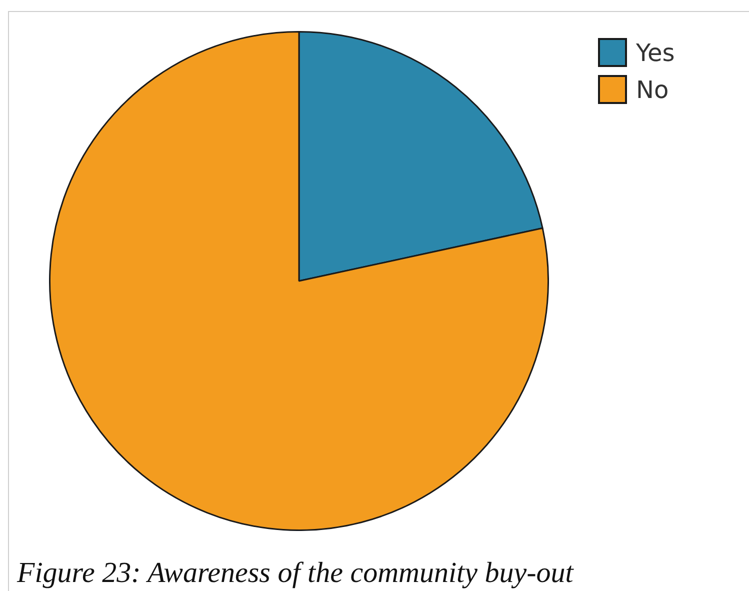  Describe the element at coordinates (655, 52) in the screenshot. I see `legend-label: Yes` at that location.